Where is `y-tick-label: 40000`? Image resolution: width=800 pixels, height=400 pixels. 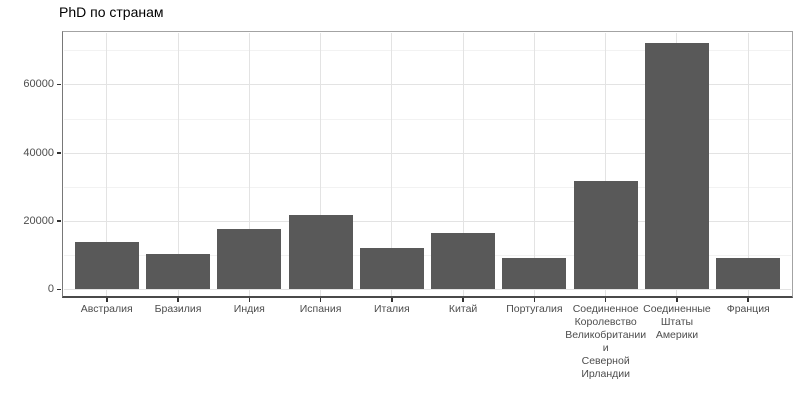 y-tick-label: 40000 is located at coordinates (38, 152).